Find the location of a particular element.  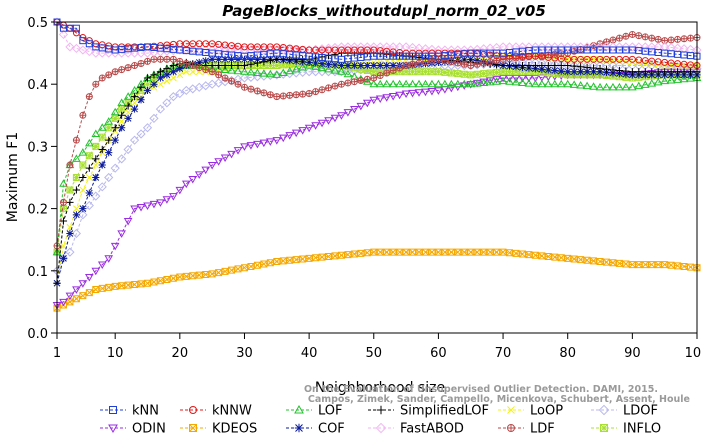

y-tick-label: 0.2 is located at coordinates (37, 210).